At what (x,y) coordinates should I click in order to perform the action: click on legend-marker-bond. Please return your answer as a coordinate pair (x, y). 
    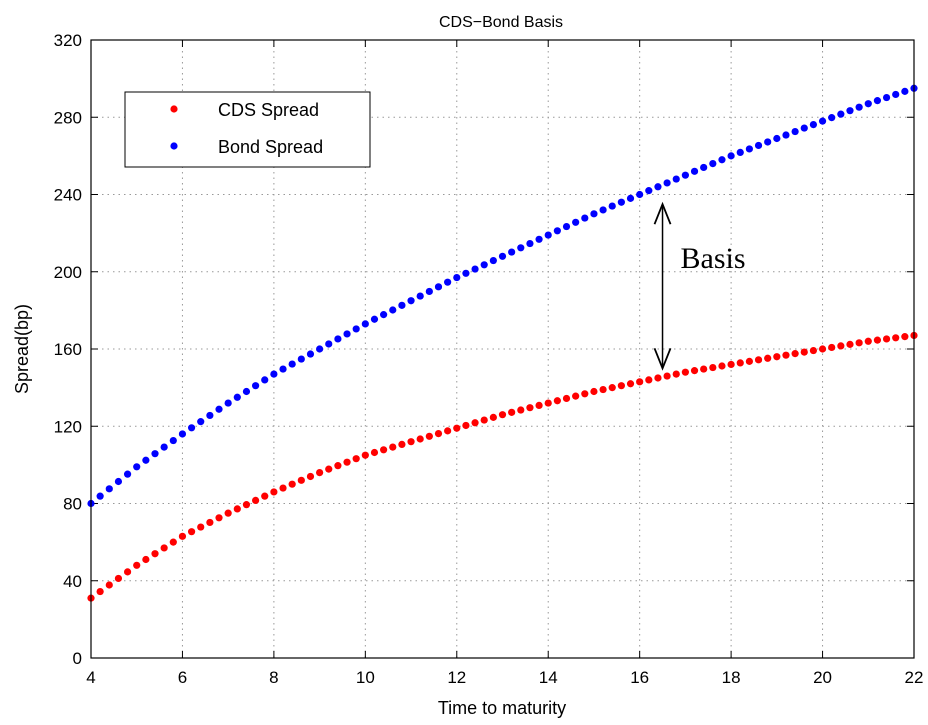
    Looking at the image, I should click on (174, 146).